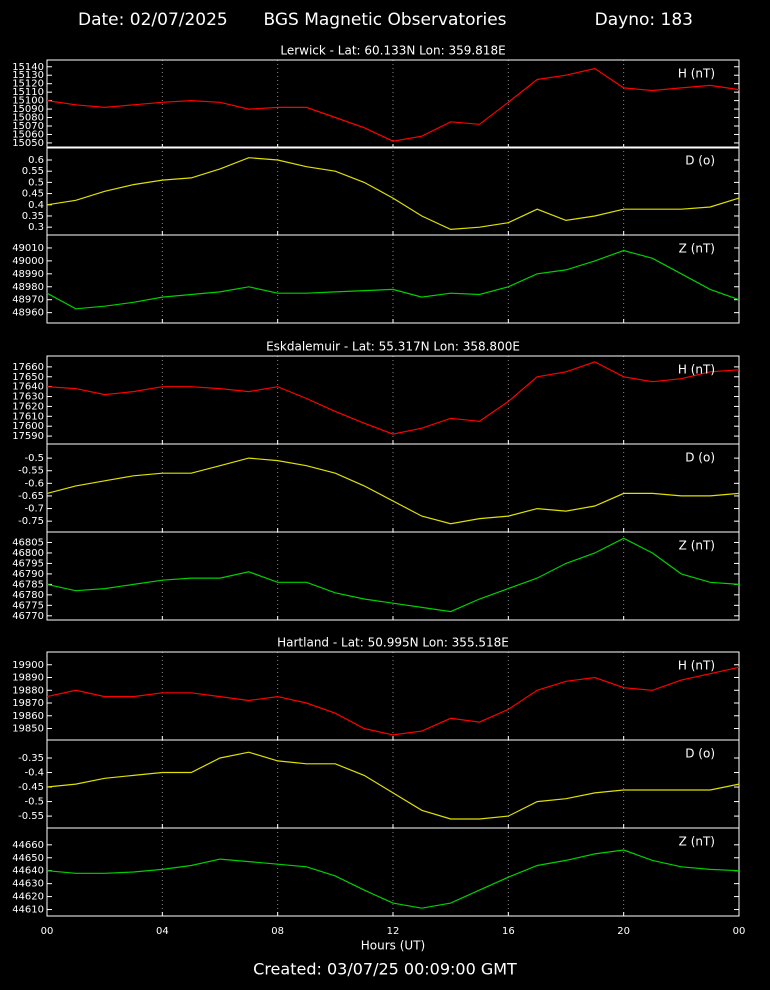 This screenshot has width=770, height=990. What do you see at coordinates (277, 931) in the screenshot?
I see `x-tick-label: 08` at bounding box center [277, 931].